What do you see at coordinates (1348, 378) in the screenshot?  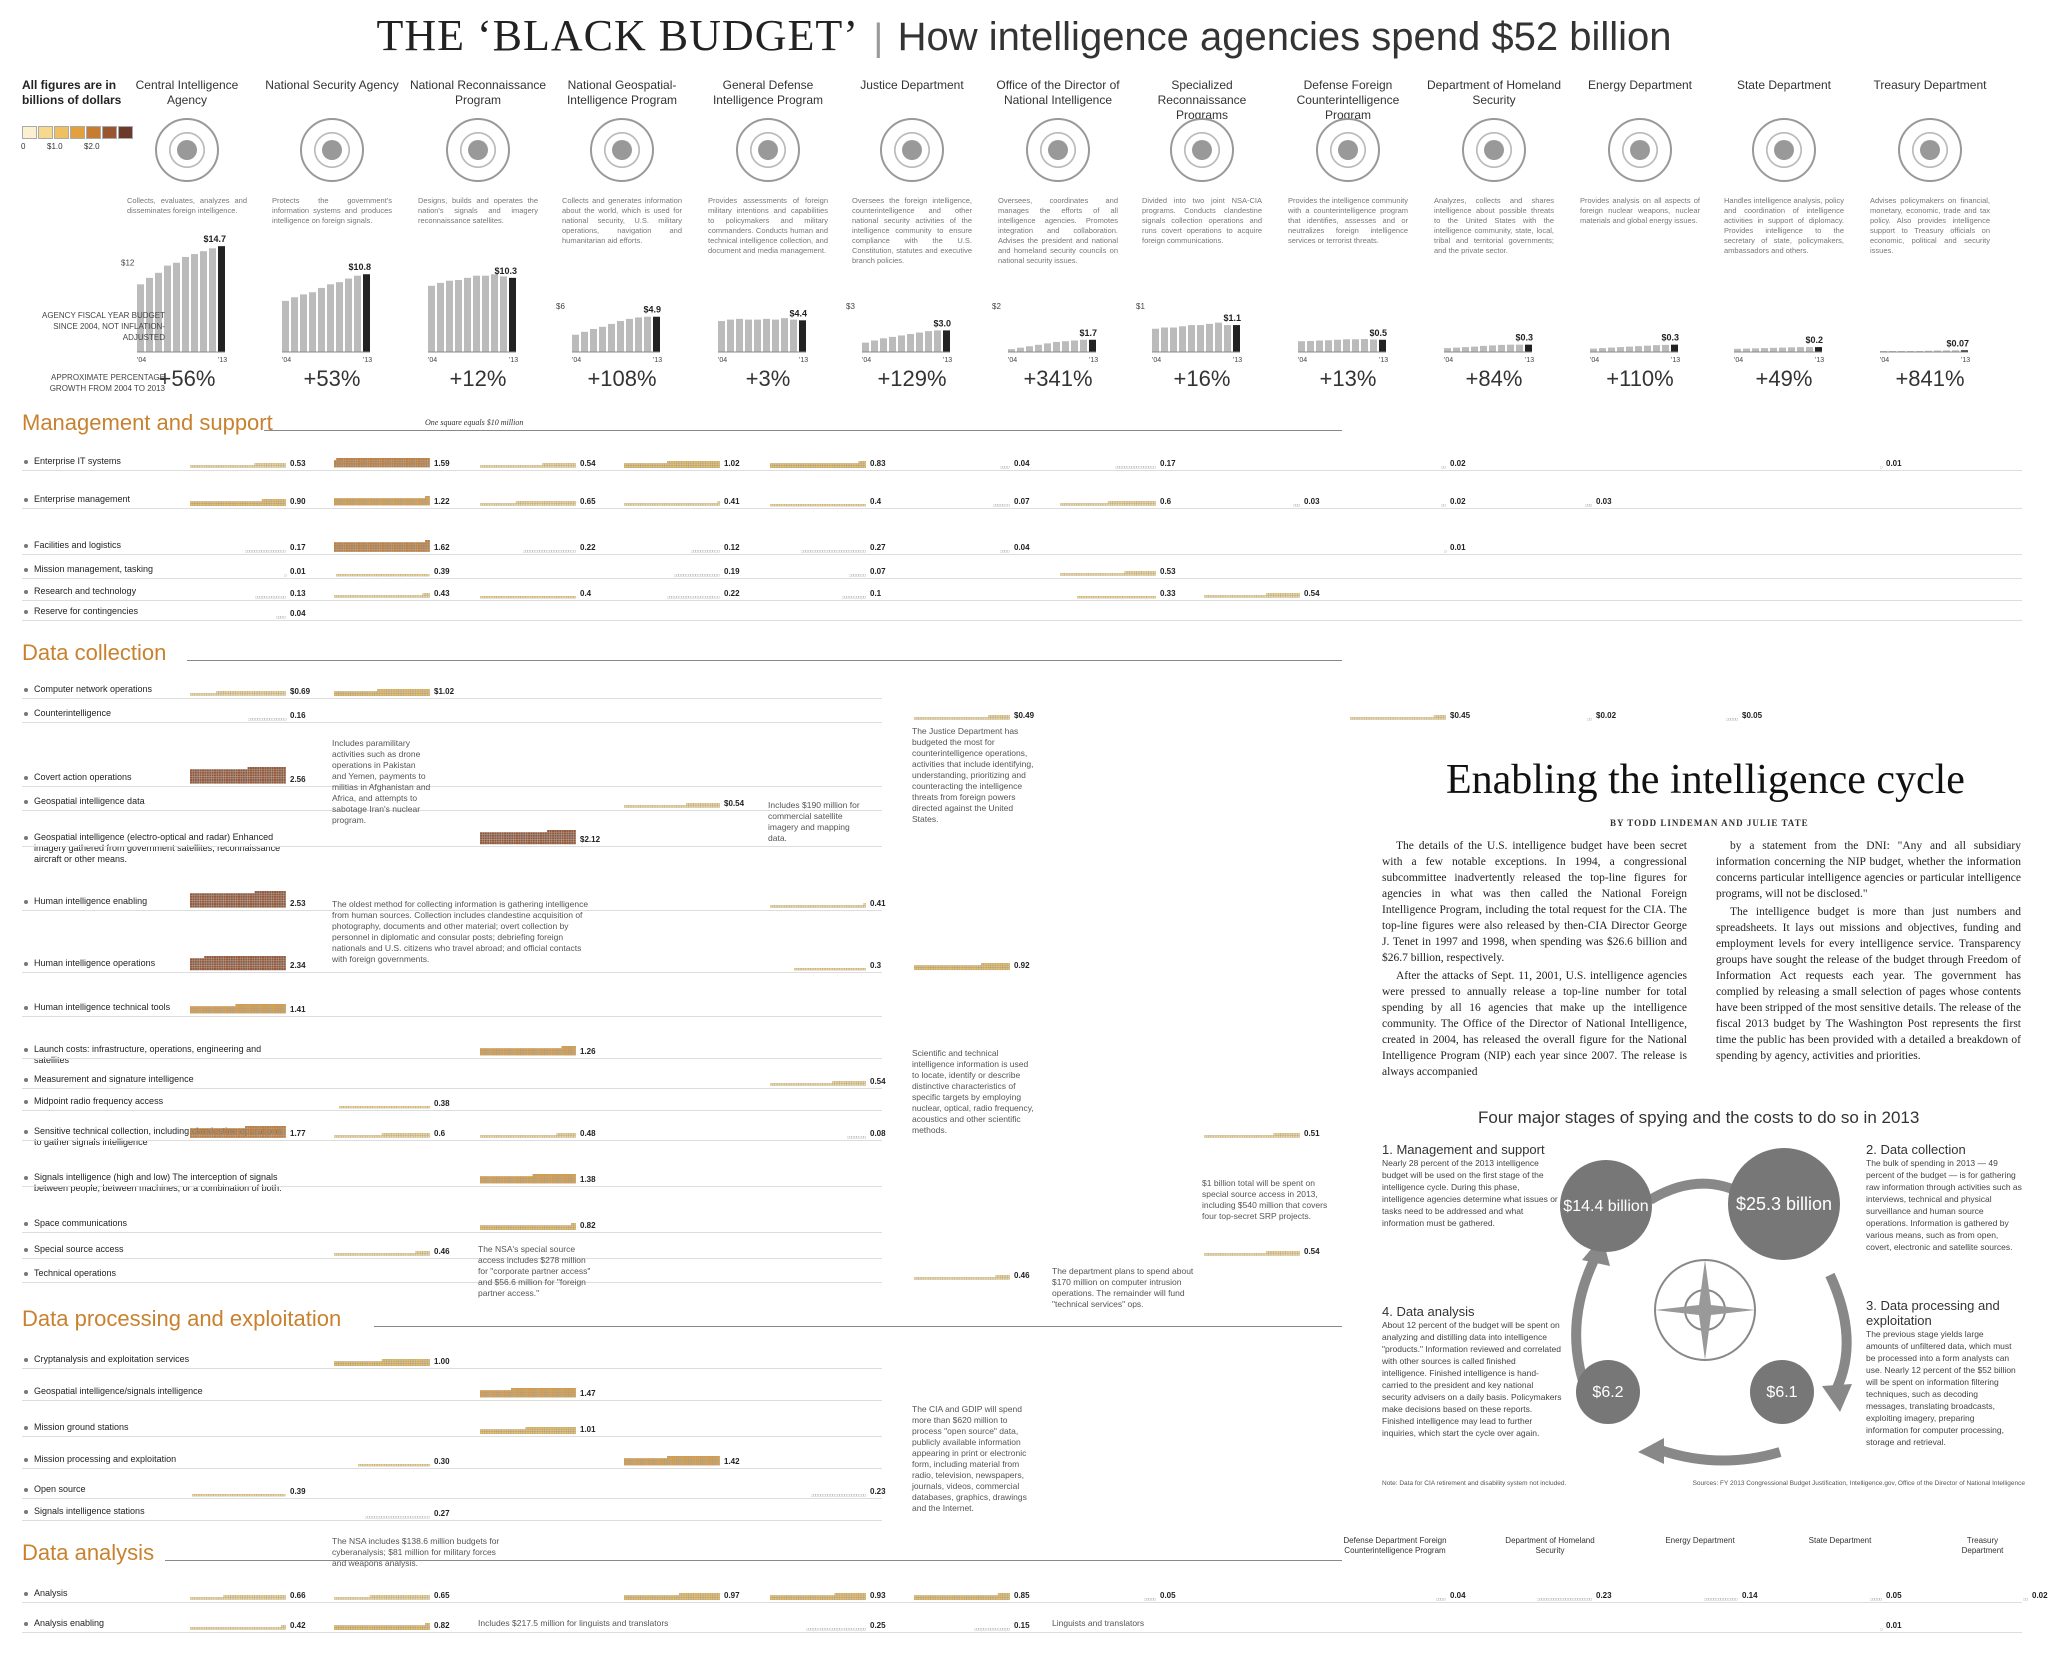 I see `growth-value: +13%` at bounding box center [1348, 378].